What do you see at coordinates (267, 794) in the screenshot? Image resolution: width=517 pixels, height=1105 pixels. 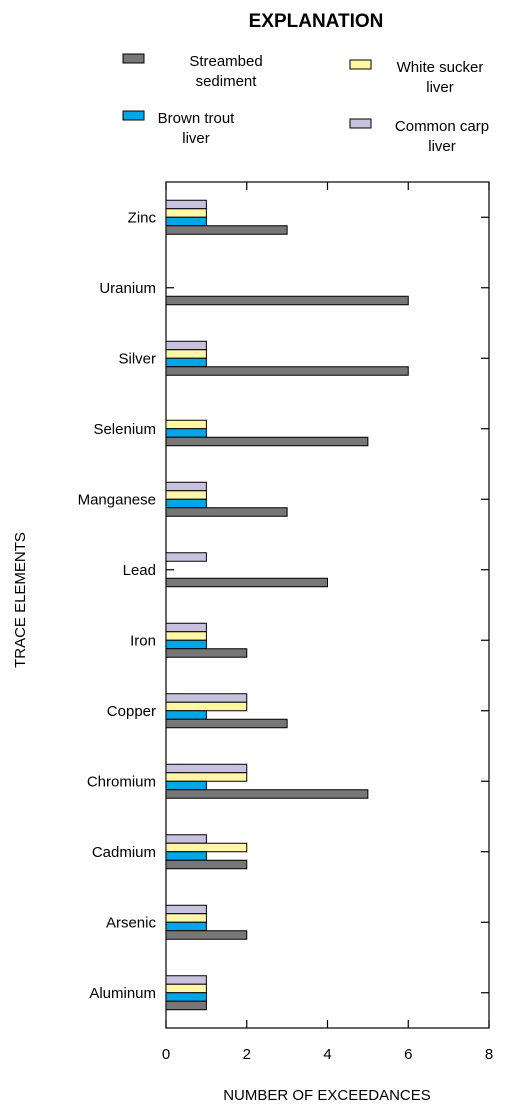 I see `bar-streambed-sediment-chromium` at bounding box center [267, 794].